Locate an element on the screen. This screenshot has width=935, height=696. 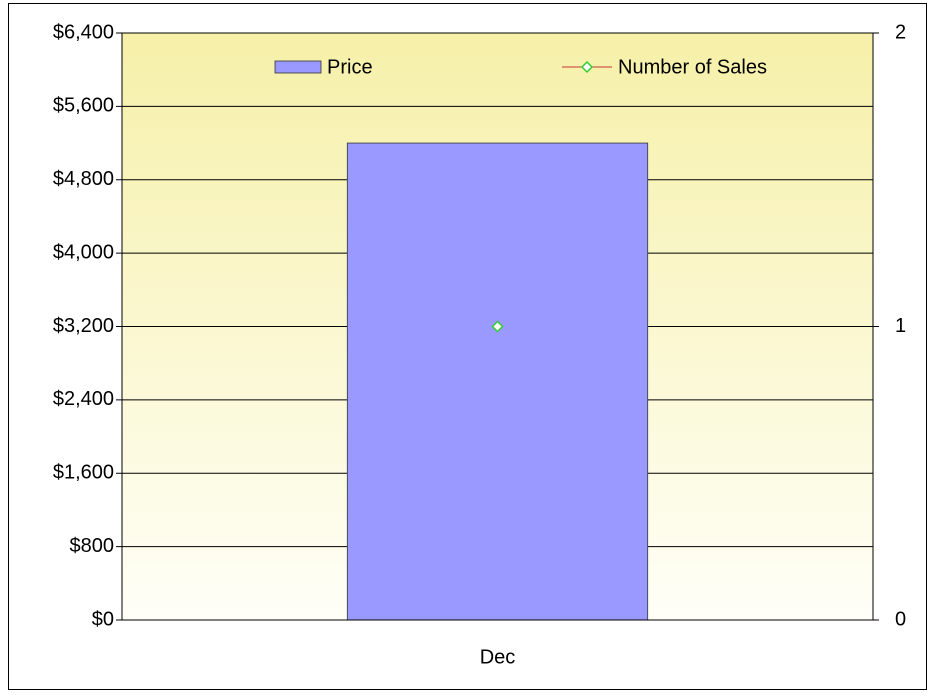
y-tick-label: $3,200 is located at coordinates (83, 326).